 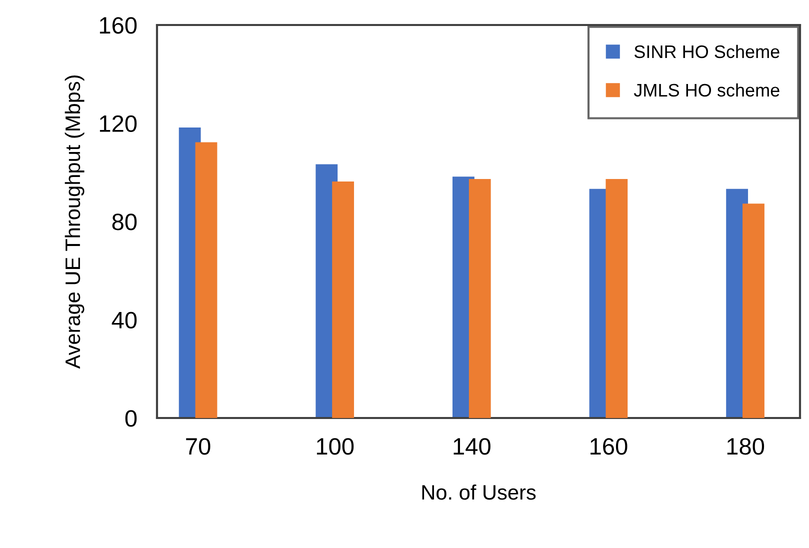 What do you see at coordinates (707, 90) in the screenshot?
I see `legend-label: JMLS HO scheme` at bounding box center [707, 90].